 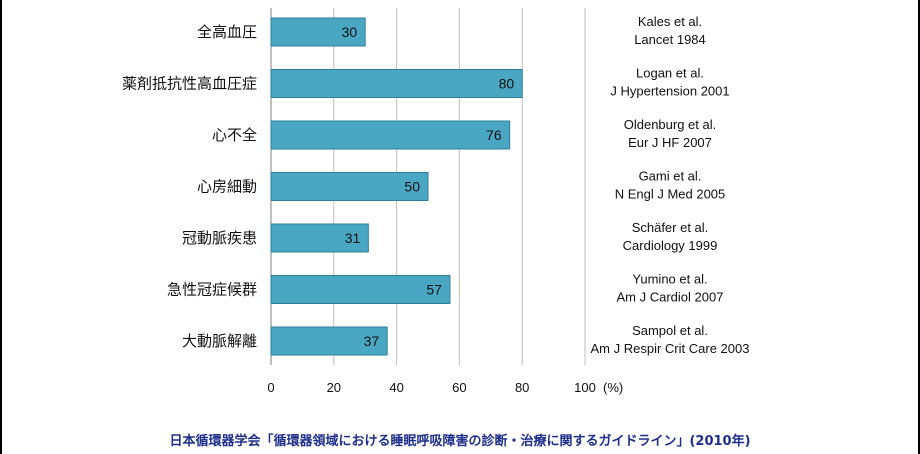 What do you see at coordinates (350, 32) in the screenshot?
I see `data-label: 30` at bounding box center [350, 32].